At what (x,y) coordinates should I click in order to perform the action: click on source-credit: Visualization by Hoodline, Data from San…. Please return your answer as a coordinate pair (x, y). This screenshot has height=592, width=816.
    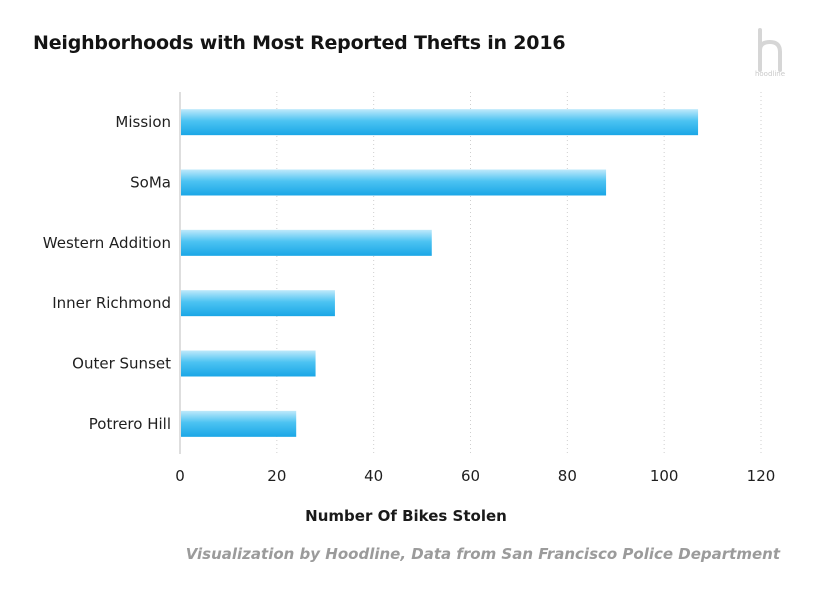
    Looking at the image, I should click on (482, 554).